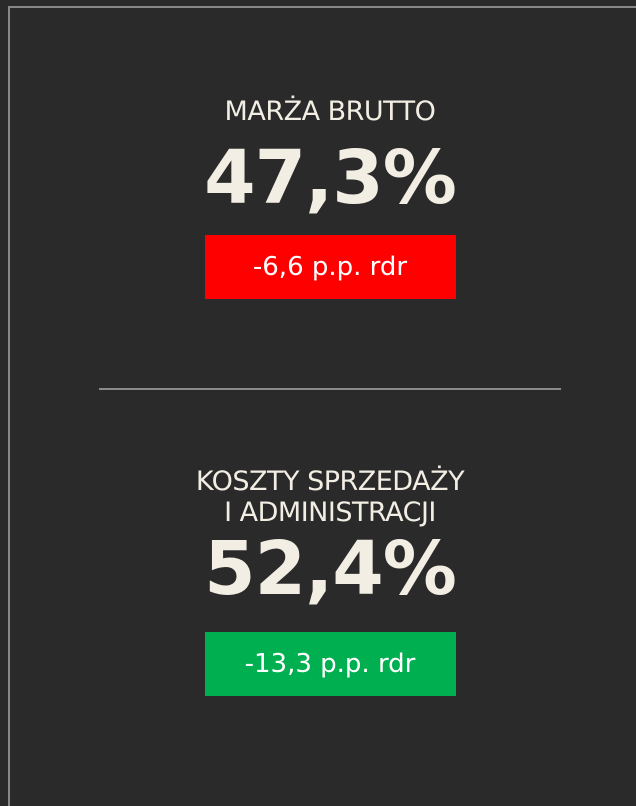  Describe the element at coordinates (330, 267) in the screenshot. I see `change-badge: -6,6 p.p. rdr` at that location.